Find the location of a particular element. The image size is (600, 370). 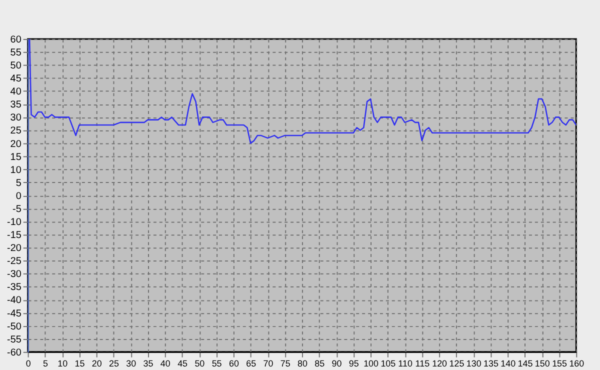

y-tick-label: -40 is located at coordinates (14, 300).